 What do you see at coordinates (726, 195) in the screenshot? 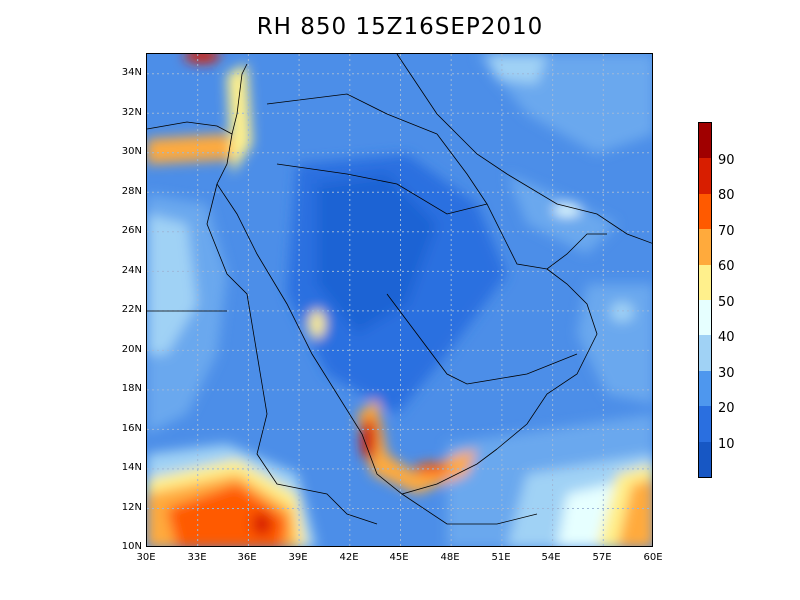
I see `colorbar-label: 80` at bounding box center [726, 195].